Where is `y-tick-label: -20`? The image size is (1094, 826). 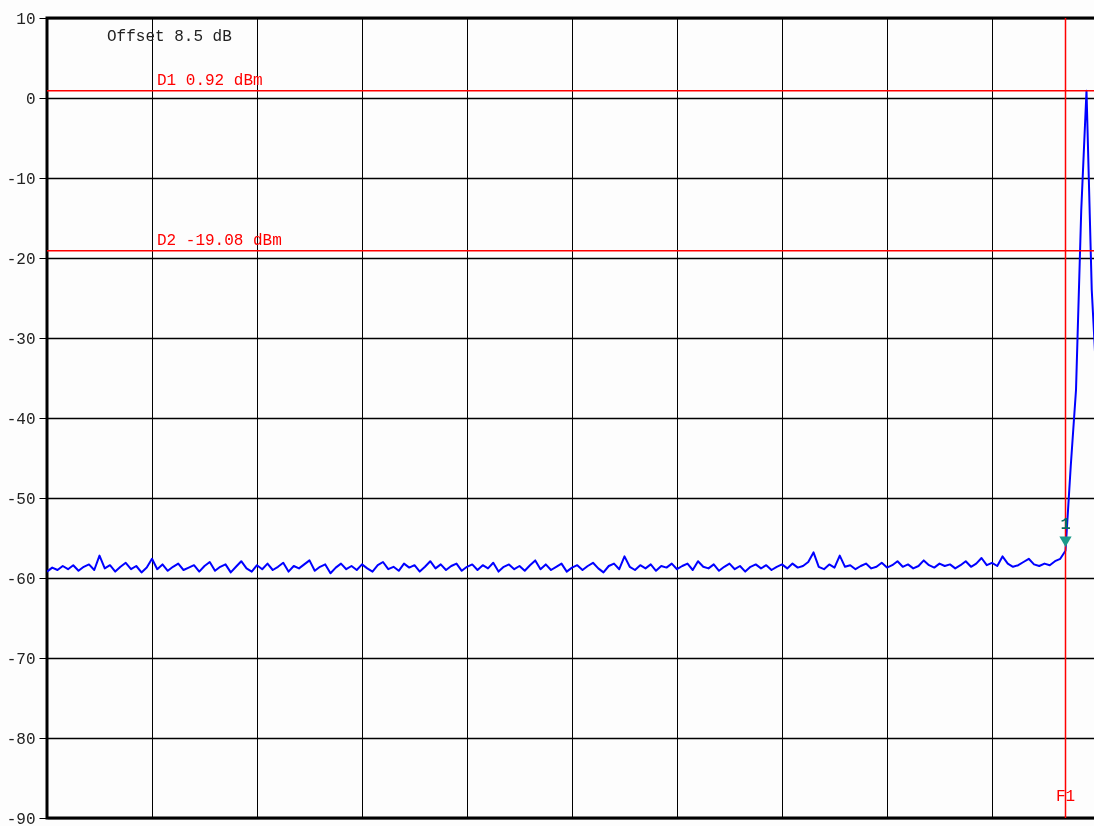 y-tick-label: -20 is located at coordinates (21, 259).